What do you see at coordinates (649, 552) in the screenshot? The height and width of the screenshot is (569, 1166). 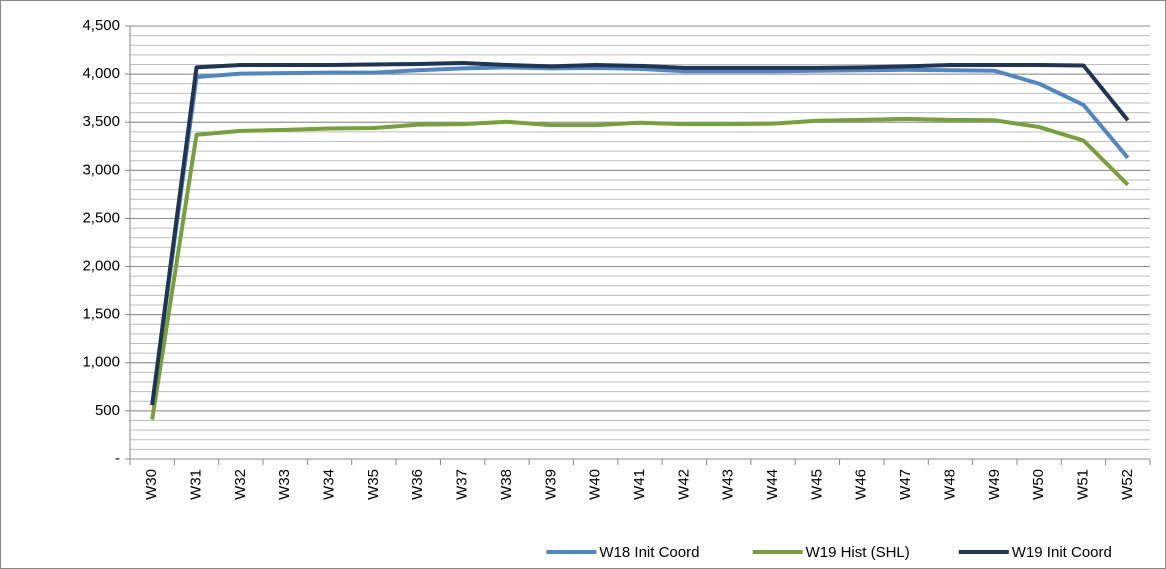 I see `legend-label: W18 Init Coord` at bounding box center [649, 552].